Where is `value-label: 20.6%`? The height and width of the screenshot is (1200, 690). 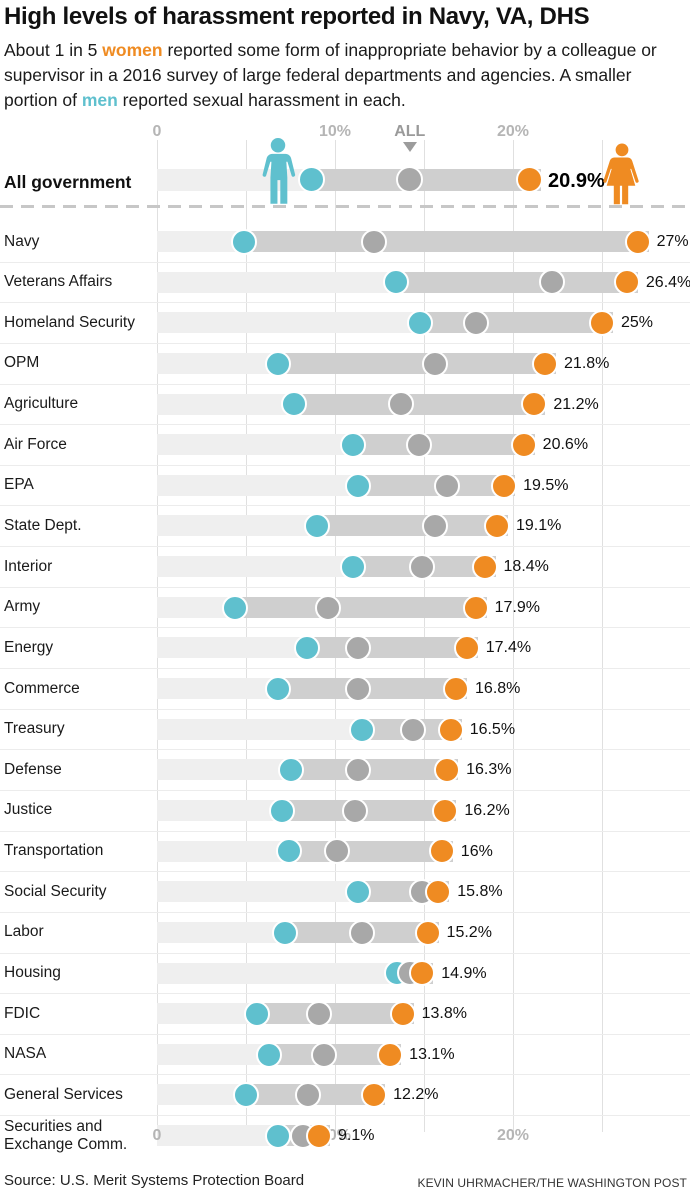
value-label: 20.6% is located at coordinates (565, 445).